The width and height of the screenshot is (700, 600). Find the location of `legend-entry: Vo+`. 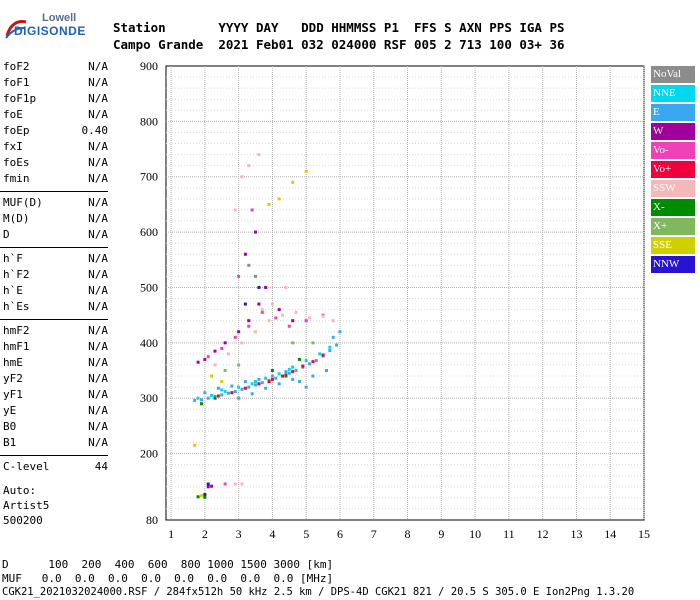

legend-entry: Vo+ is located at coordinates (673, 169).